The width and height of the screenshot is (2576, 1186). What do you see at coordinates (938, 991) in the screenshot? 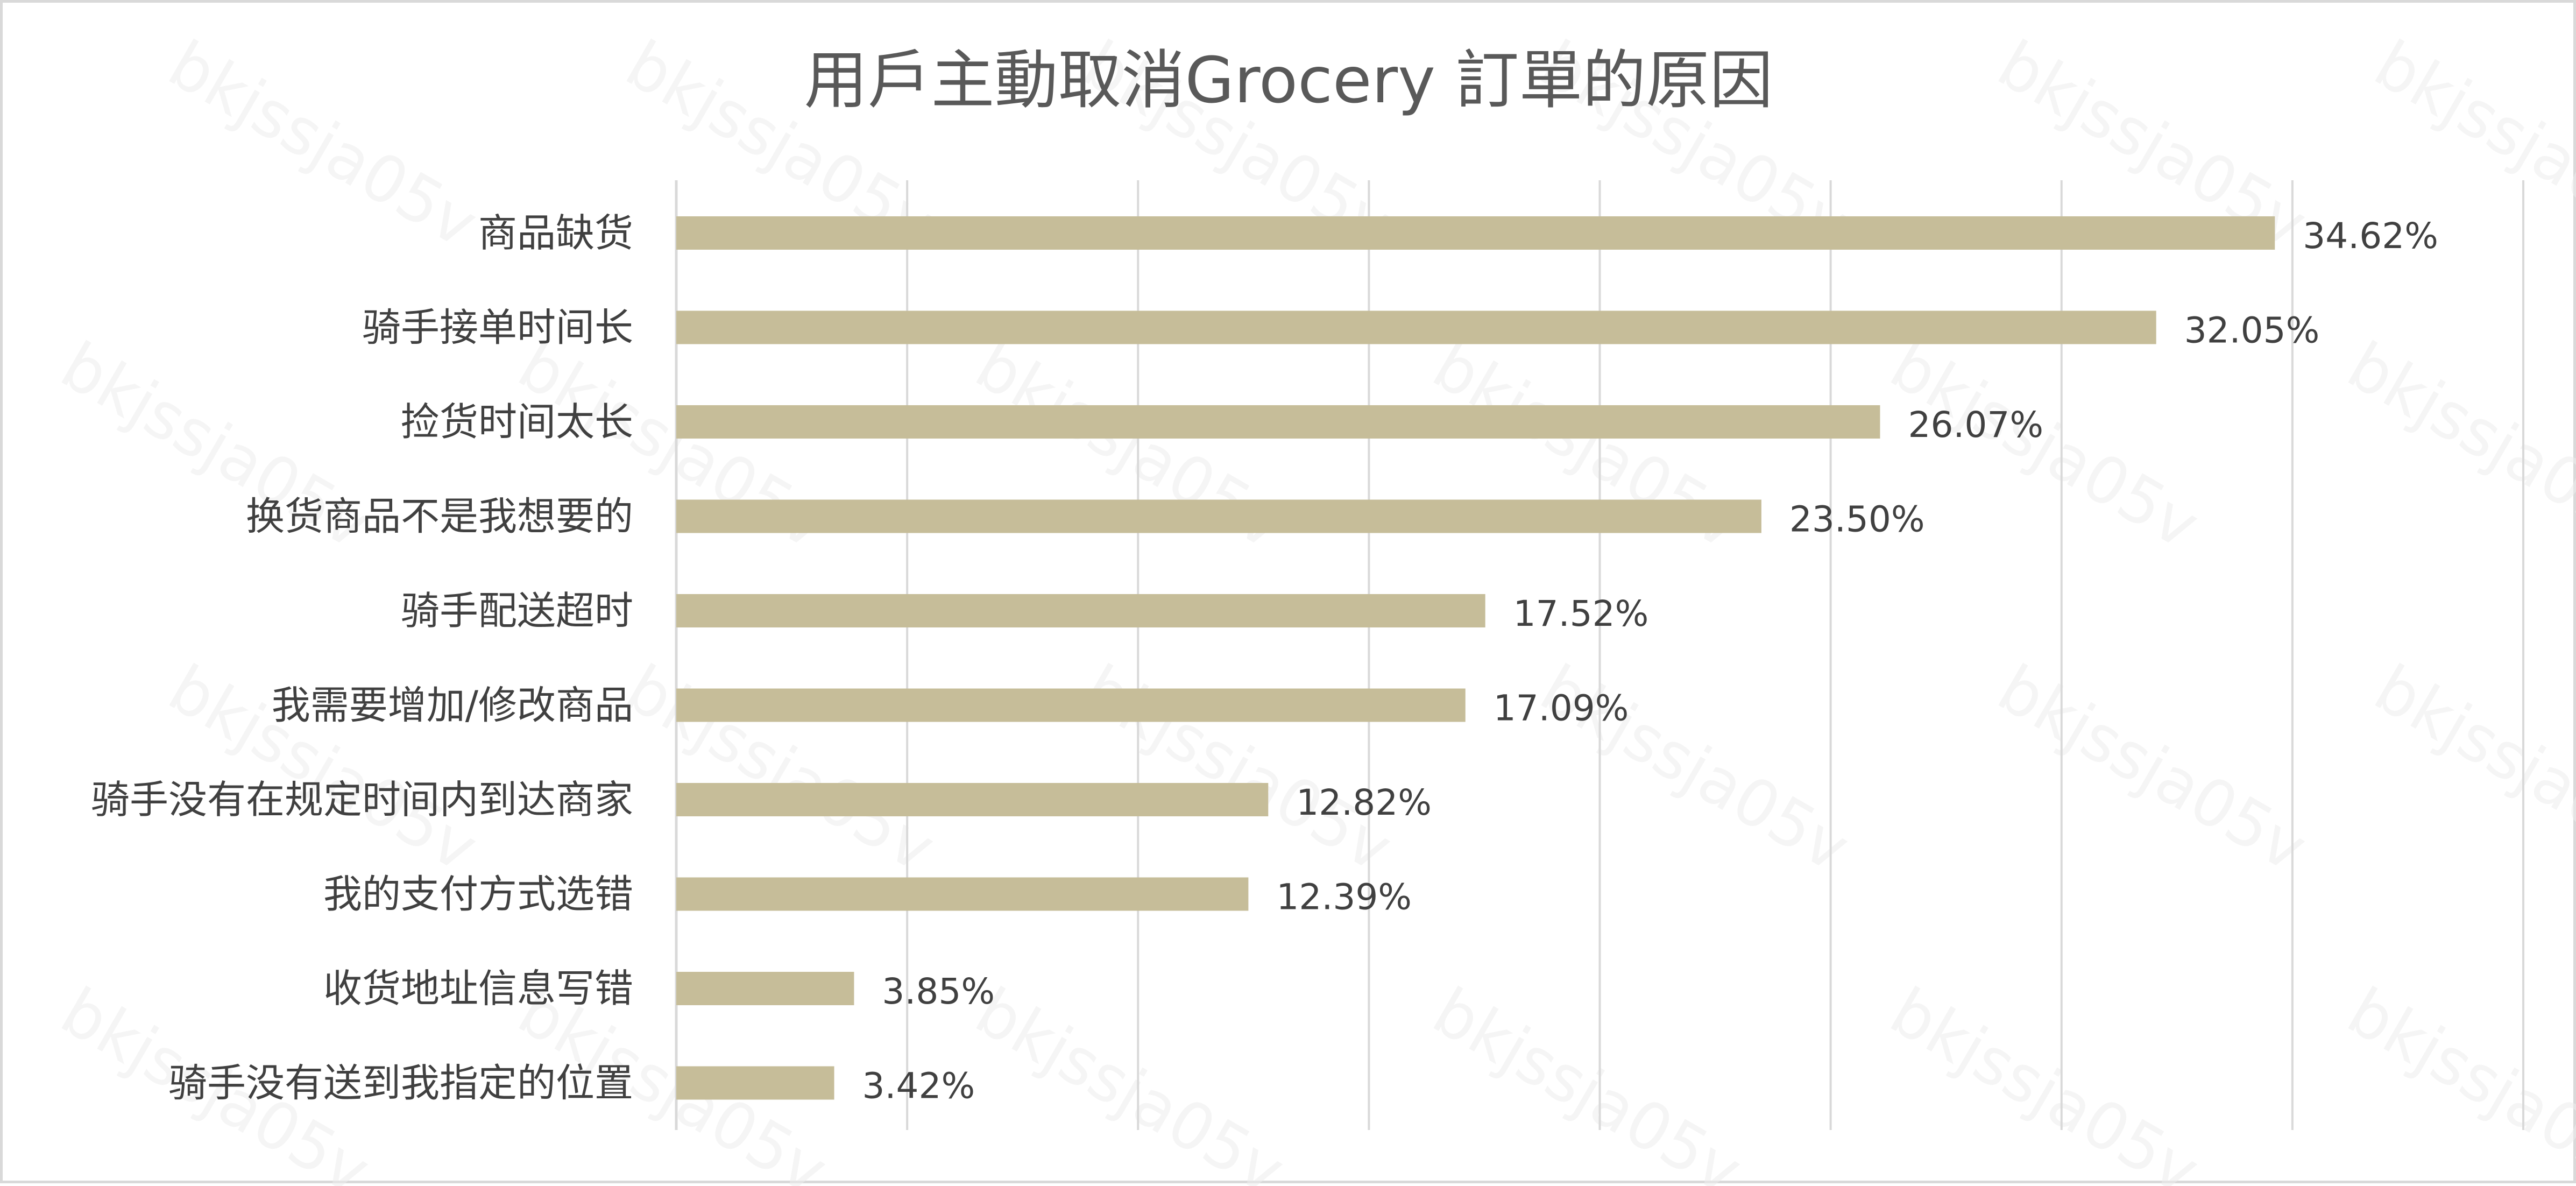
I see `data-label: 3.85%` at bounding box center [938, 991].